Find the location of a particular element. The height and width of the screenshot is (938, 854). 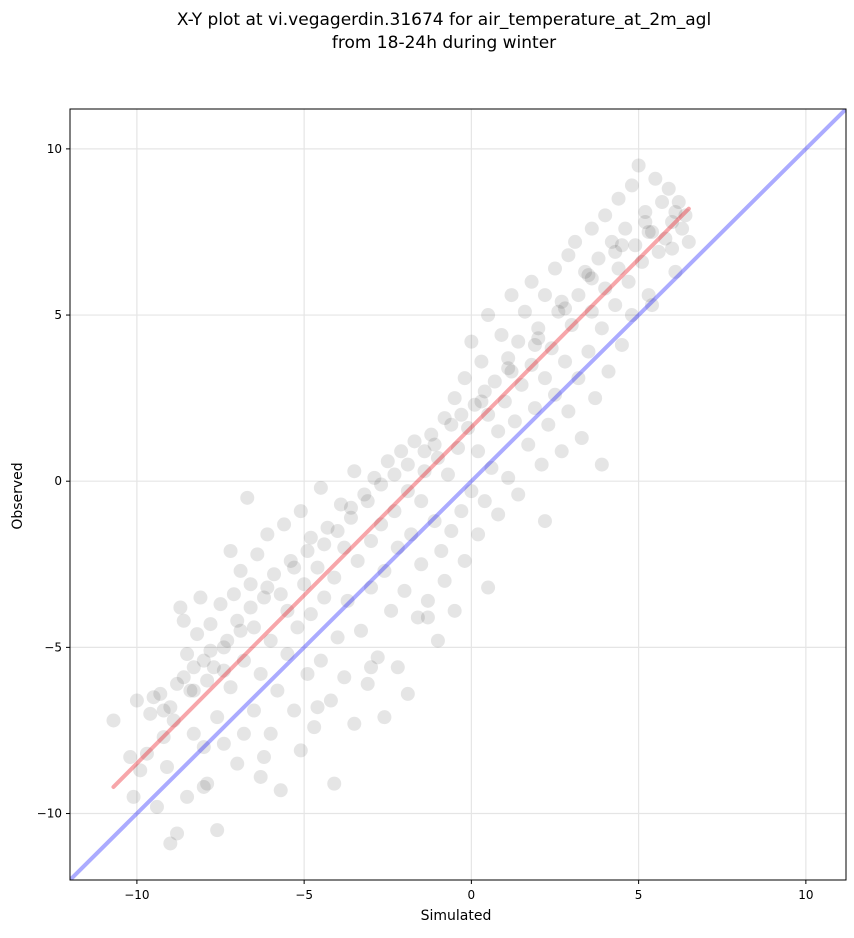

y-tick-label: 0 is located at coordinates (58, 481).